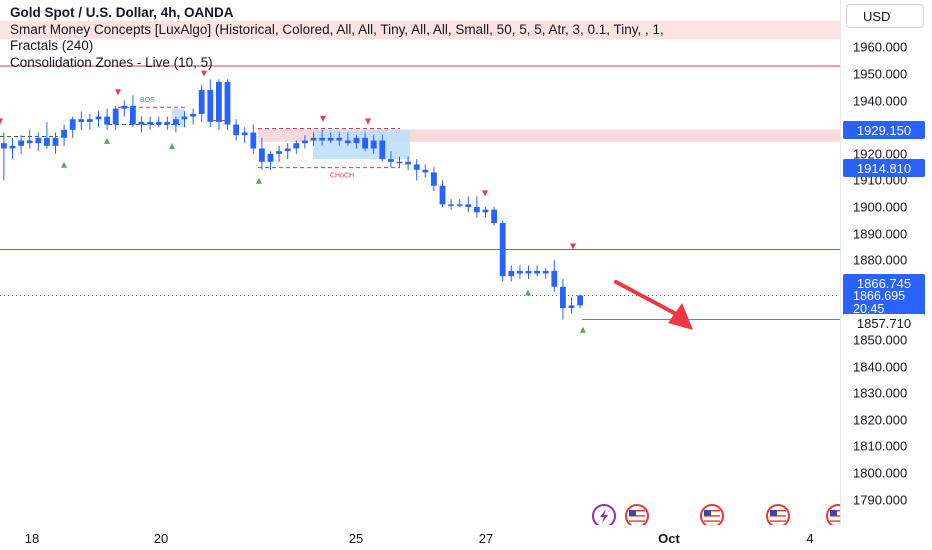 The width and height of the screenshot is (932, 550). Describe the element at coordinates (648, 299) in the screenshot. I see `down-arrow-shaft` at that location.